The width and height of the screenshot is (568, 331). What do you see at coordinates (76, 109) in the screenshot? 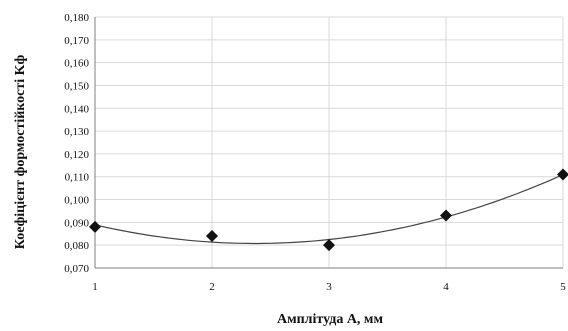
I see `y-tick-label: 0,140` at bounding box center [76, 109].